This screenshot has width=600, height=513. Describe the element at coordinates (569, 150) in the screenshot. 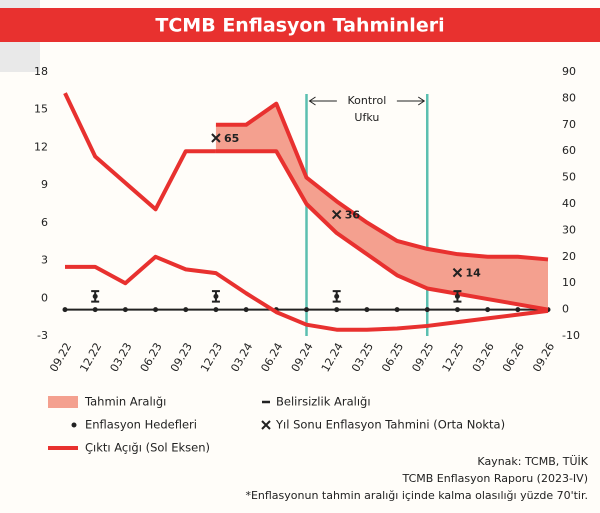

I see `y2-tick-label: 60` at that location.